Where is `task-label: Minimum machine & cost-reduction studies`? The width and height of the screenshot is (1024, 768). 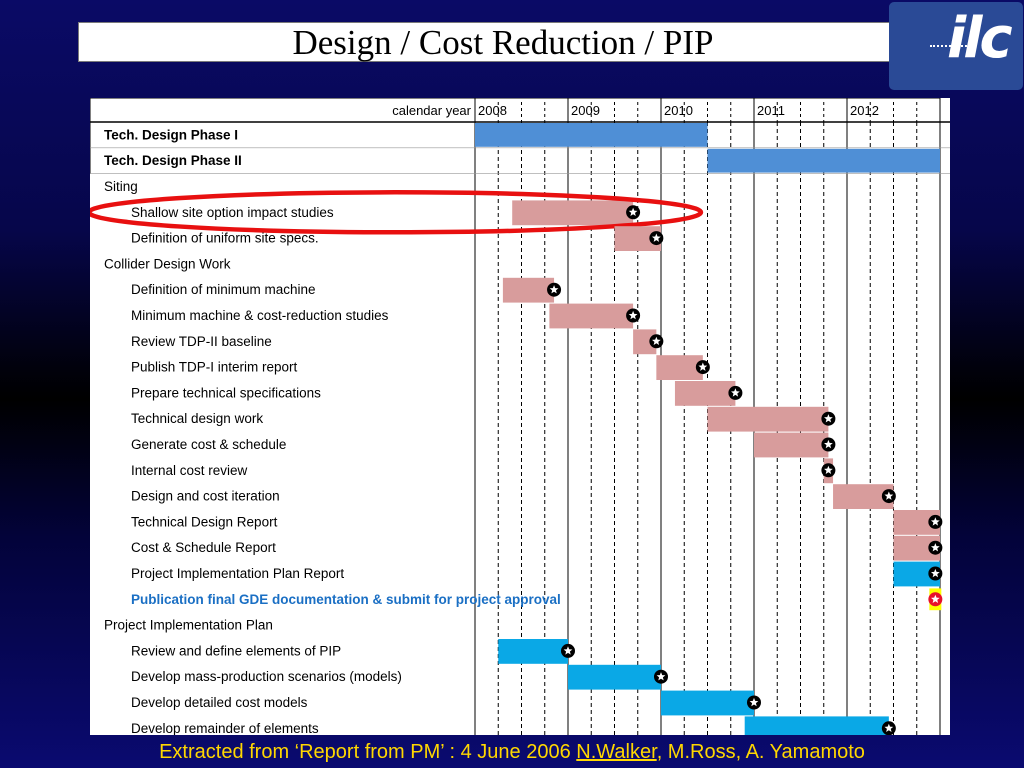
task-label: Minimum machine & cost-reduction studies is located at coordinates (260, 315).